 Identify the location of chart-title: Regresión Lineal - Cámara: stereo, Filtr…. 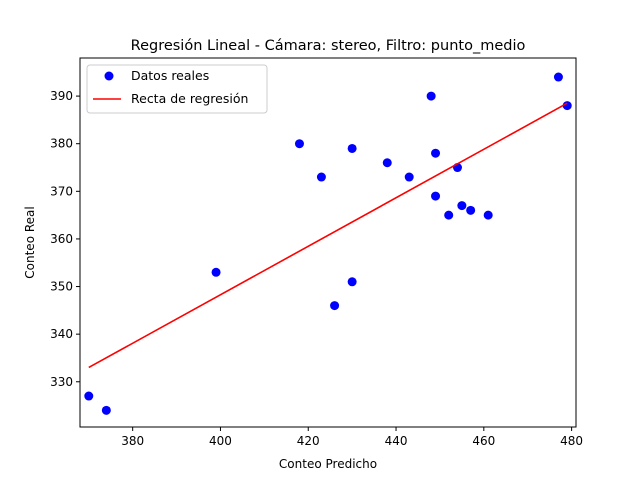
(328, 46).